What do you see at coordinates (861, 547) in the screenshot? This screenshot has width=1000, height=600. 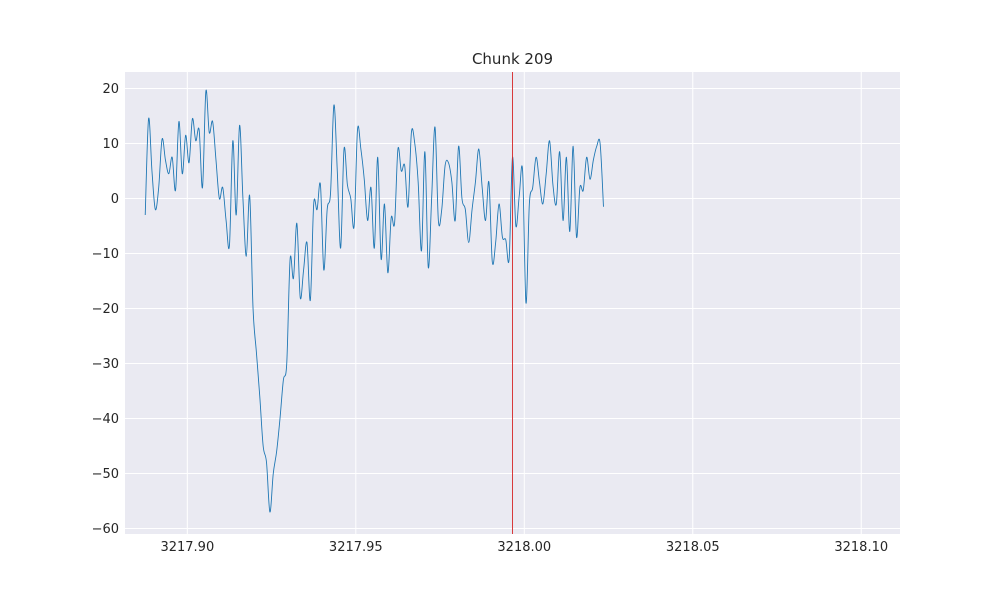 I see `x-tick-label: 3218.10` at bounding box center [861, 547].